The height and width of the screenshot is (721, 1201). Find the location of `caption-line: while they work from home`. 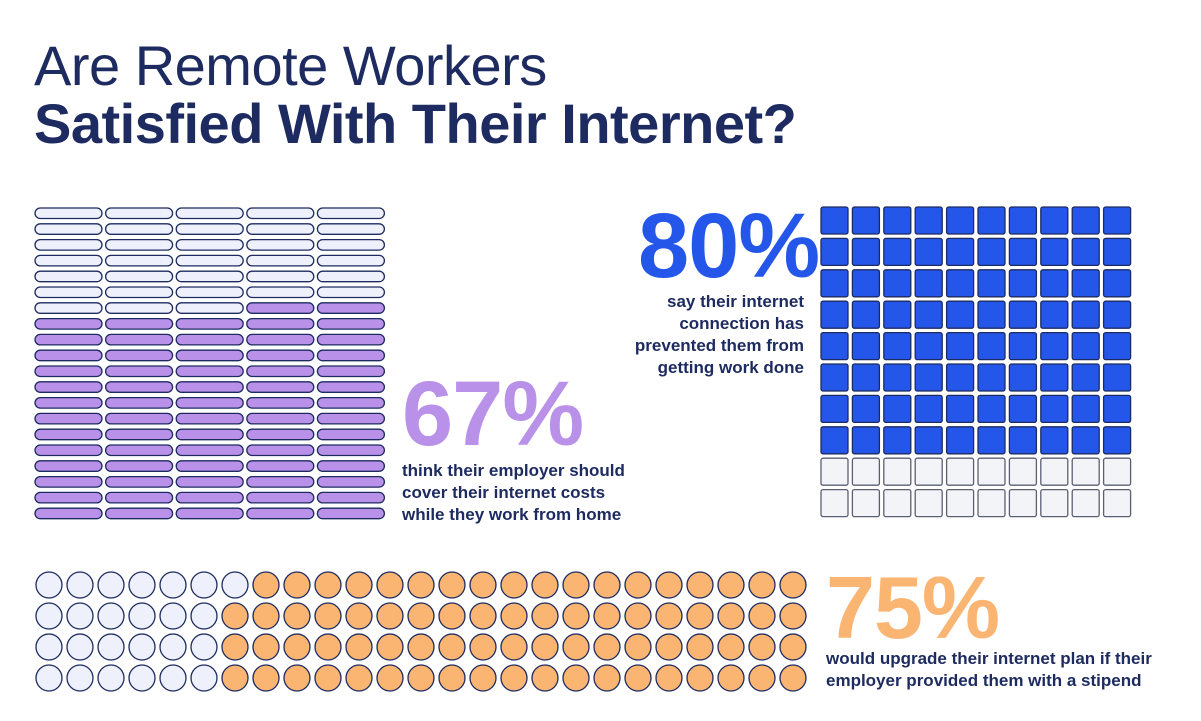

caption-line: while they work from home is located at coordinates (512, 514).